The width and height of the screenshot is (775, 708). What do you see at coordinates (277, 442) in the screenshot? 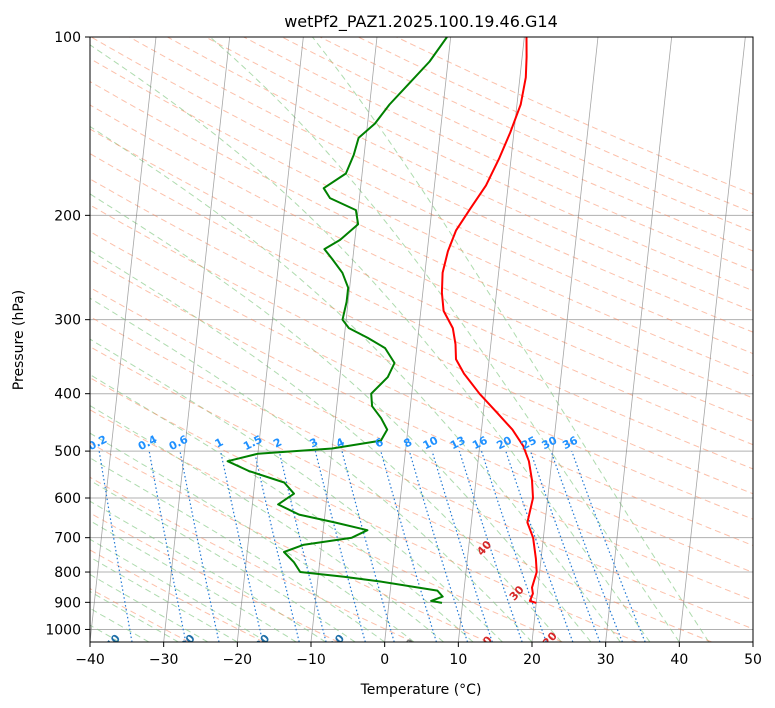
I see `mixing-ratio-label: 2` at bounding box center [277, 442].